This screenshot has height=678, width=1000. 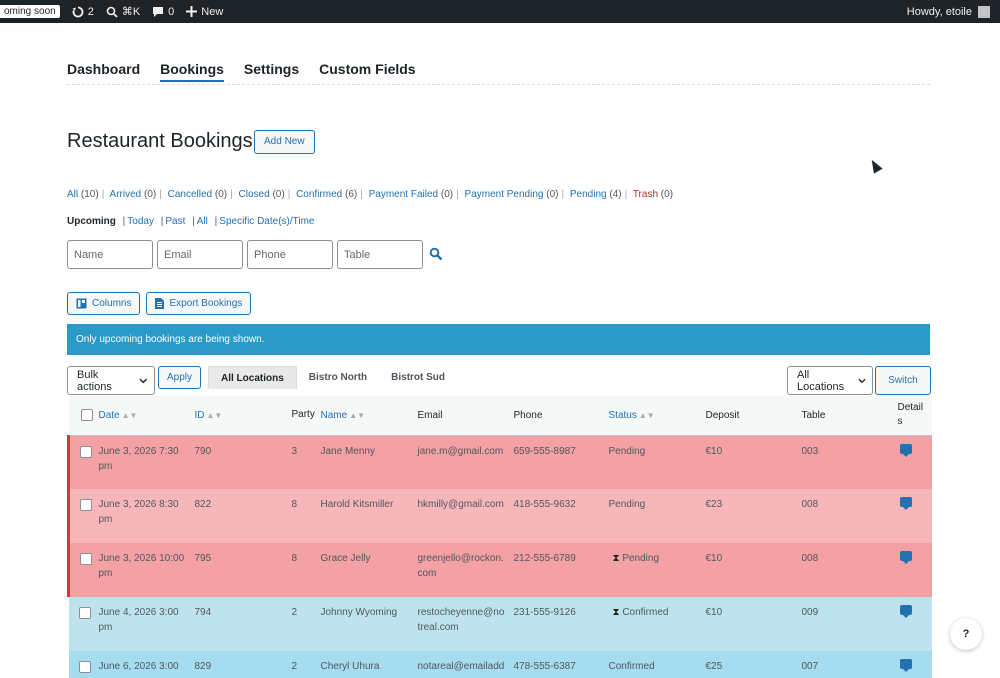 What do you see at coordinates (557, 416) in the screenshot?
I see `header-phone: Phone` at bounding box center [557, 416].